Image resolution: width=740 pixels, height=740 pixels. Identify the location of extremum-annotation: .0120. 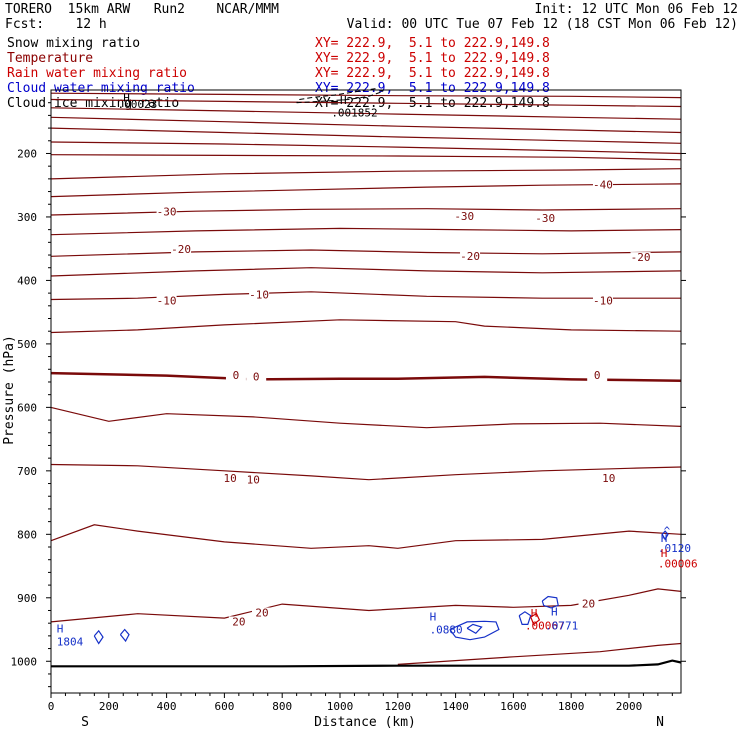
(674, 548).